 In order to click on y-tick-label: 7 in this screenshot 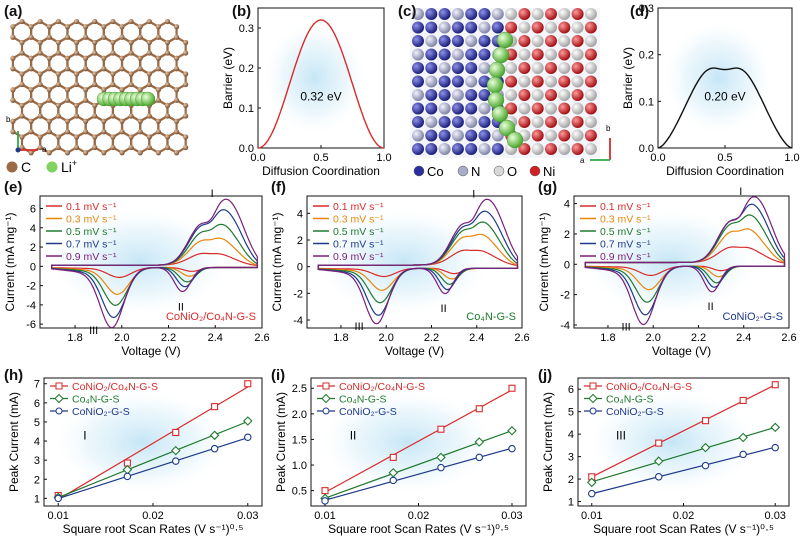, I will do `click(37, 385)`.